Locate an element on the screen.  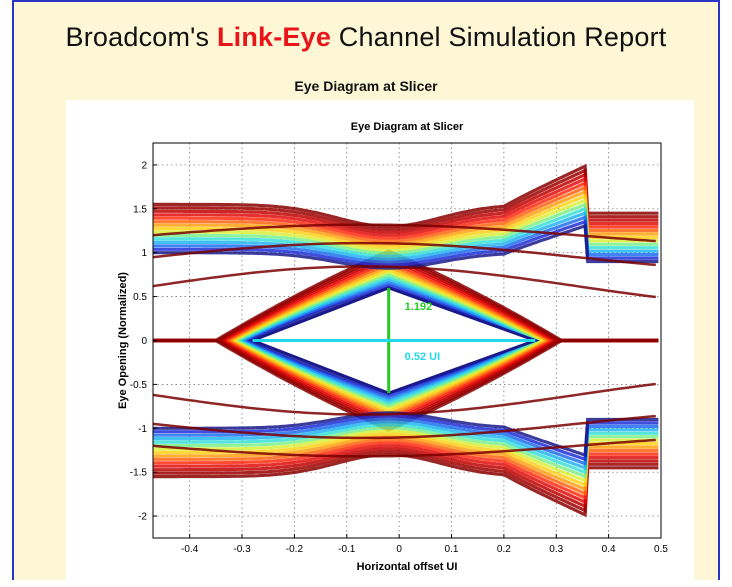
x-tick-label: 0.5 is located at coordinates (661, 549).